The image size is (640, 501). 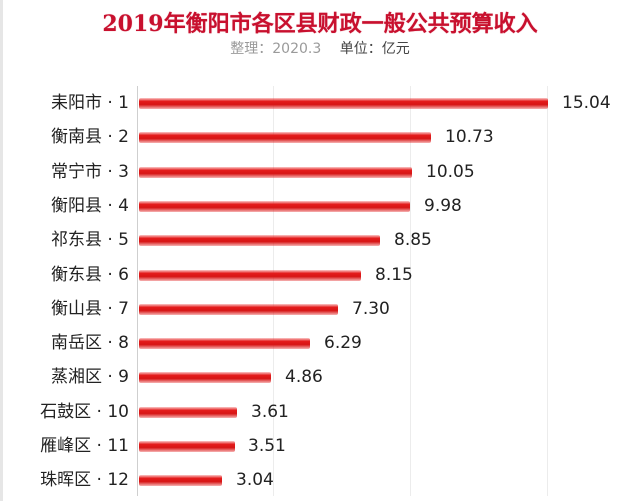 What do you see at coordinates (469, 137) in the screenshot?
I see `value-label: 10.73` at bounding box center [469, 137].